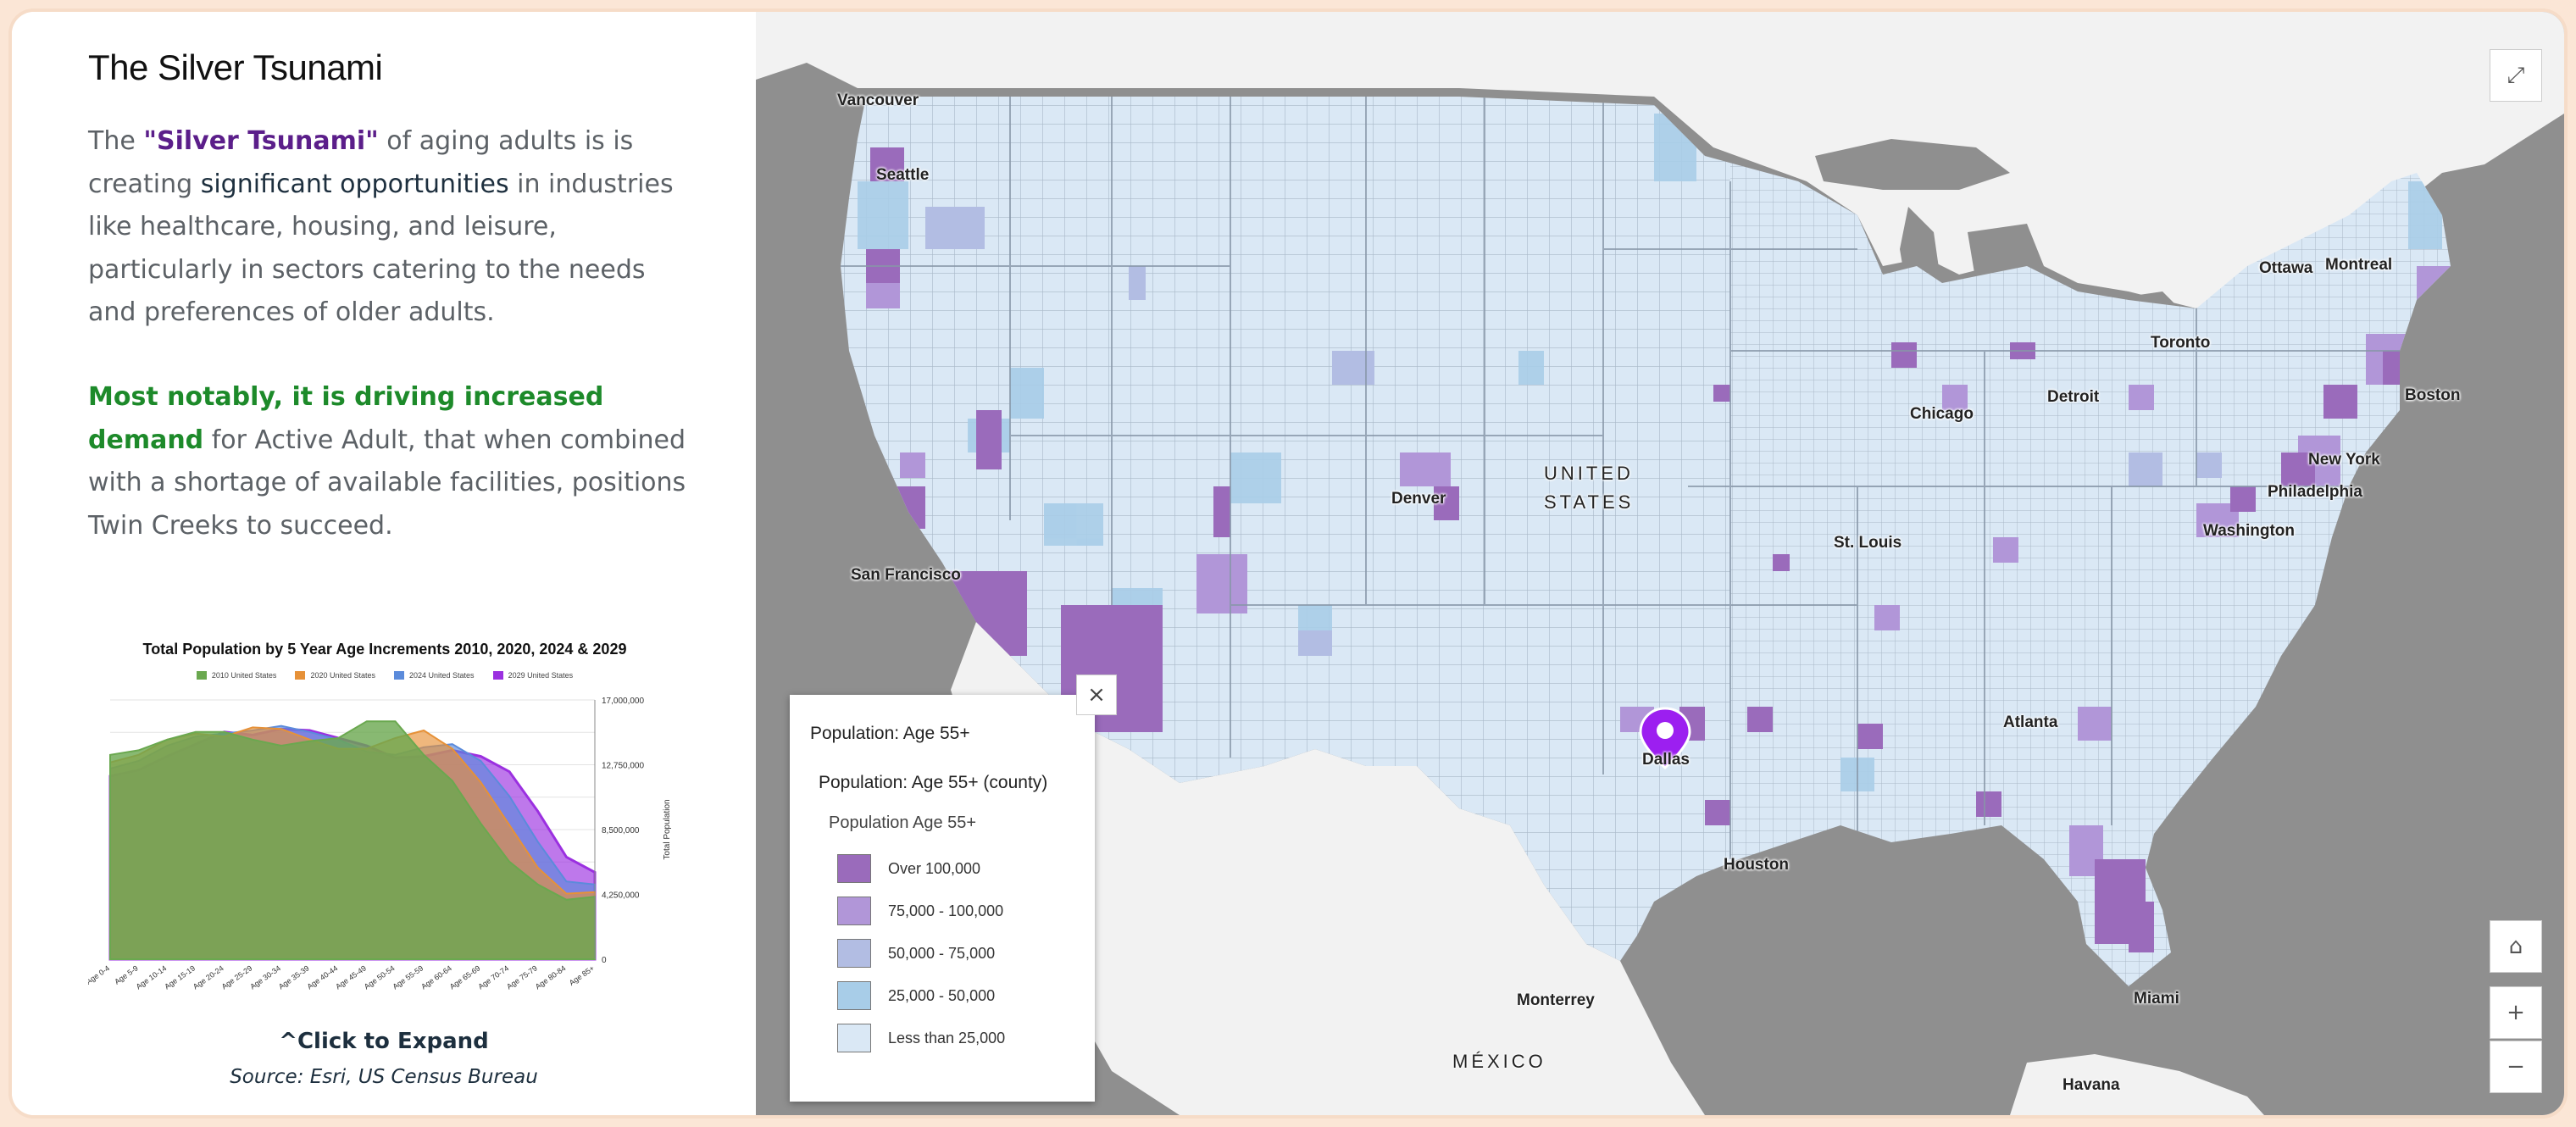 This screenshot has height=1127, width=2576. What do you see at coordinates (342, 675) in the screenshot?
I see `chart-legend-label: 2020 United States` at bounding box center [342, 675].